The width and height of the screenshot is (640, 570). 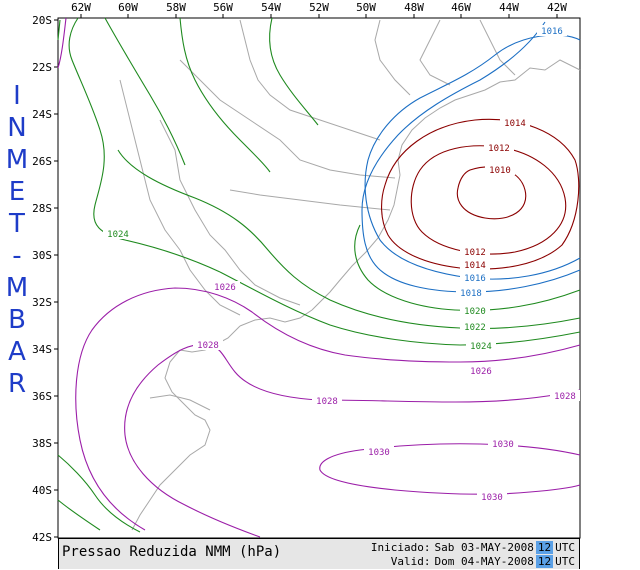 What do you see at coordinates (271, 7) in the screenshot?
I see `lon-tick-label: 54W` at bounding box center [271, 7].